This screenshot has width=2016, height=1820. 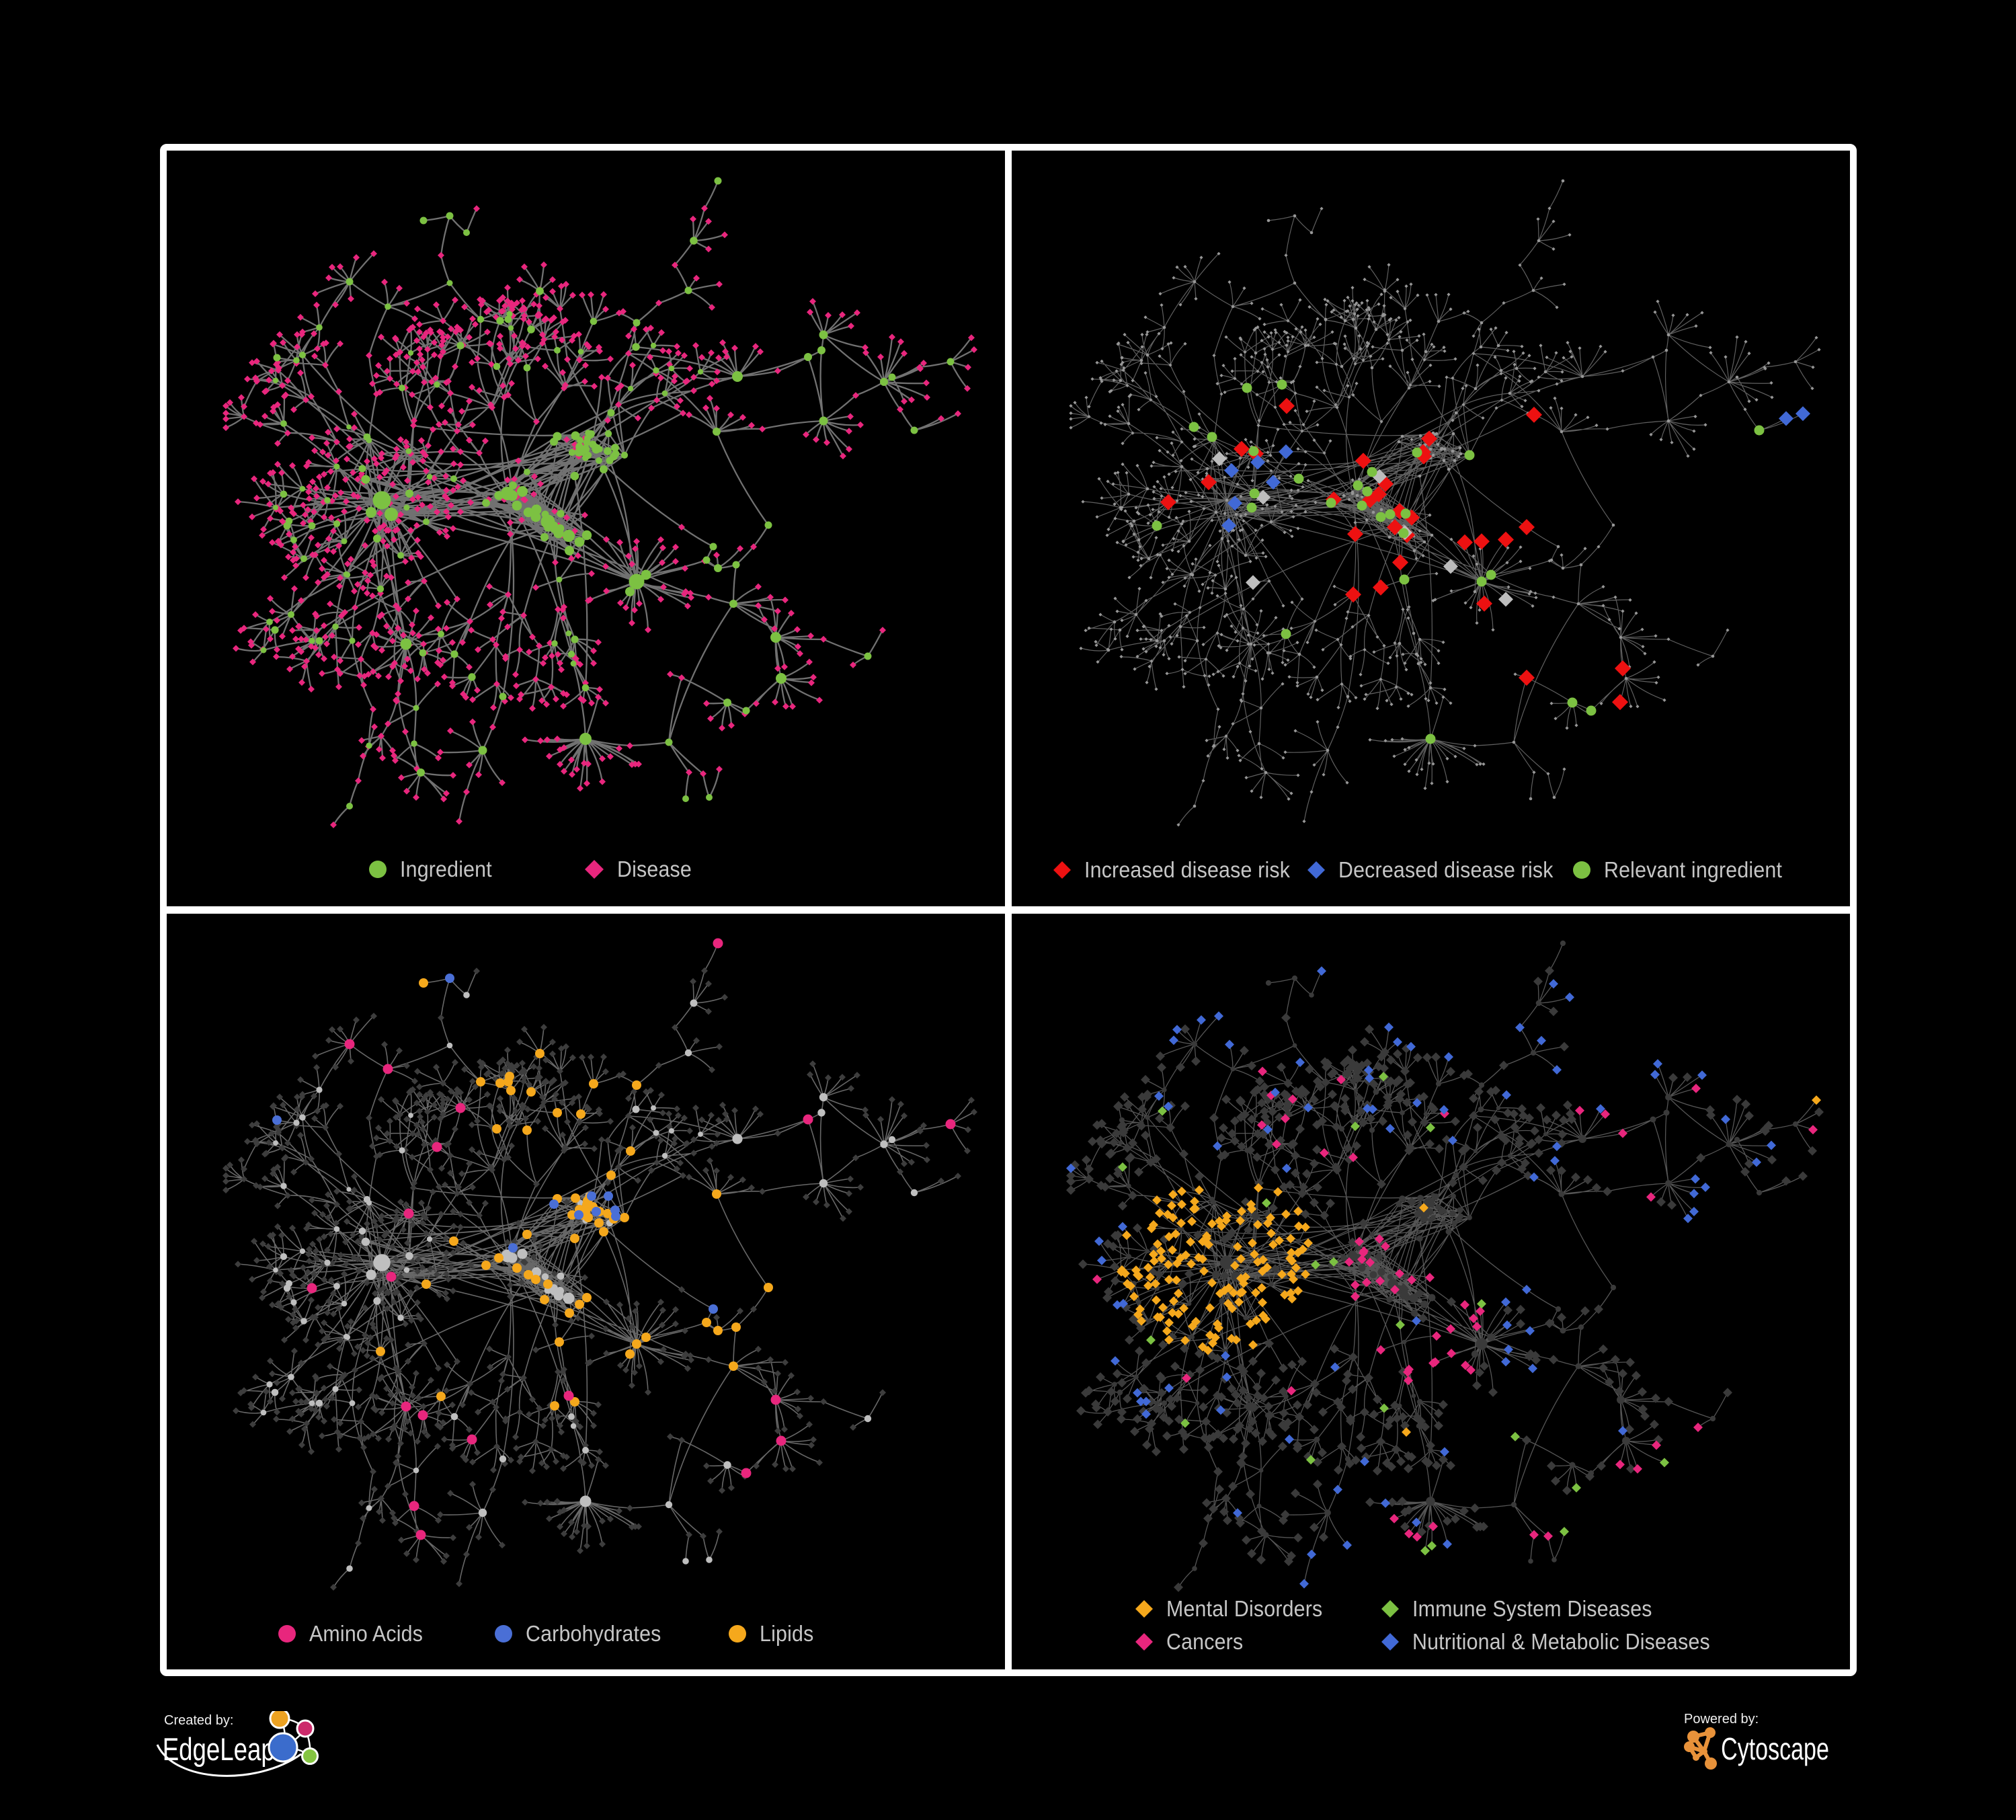 What do you see at coordinates (219, 1749) in the screenshot?
I see `svg-text: EdgeLeap` at bounding box center [219, 1749].